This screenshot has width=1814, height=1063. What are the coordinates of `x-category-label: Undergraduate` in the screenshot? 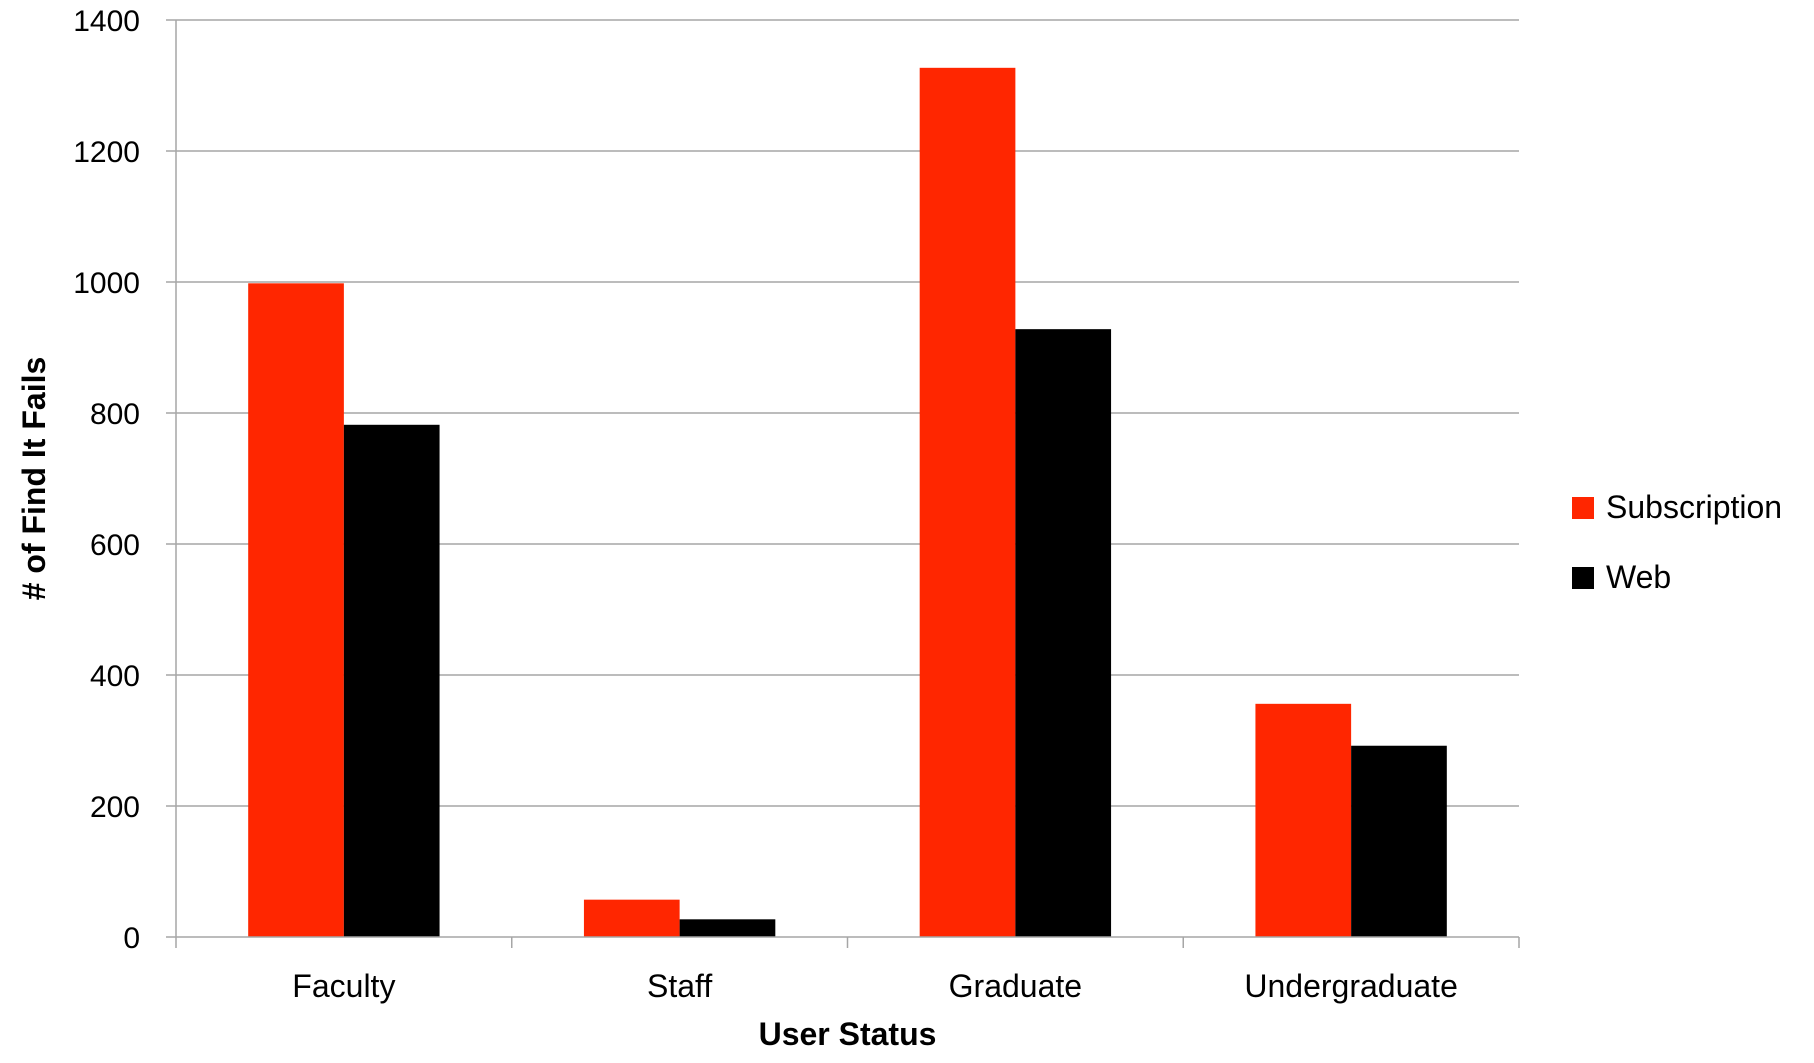 It's located at (1350, 986).